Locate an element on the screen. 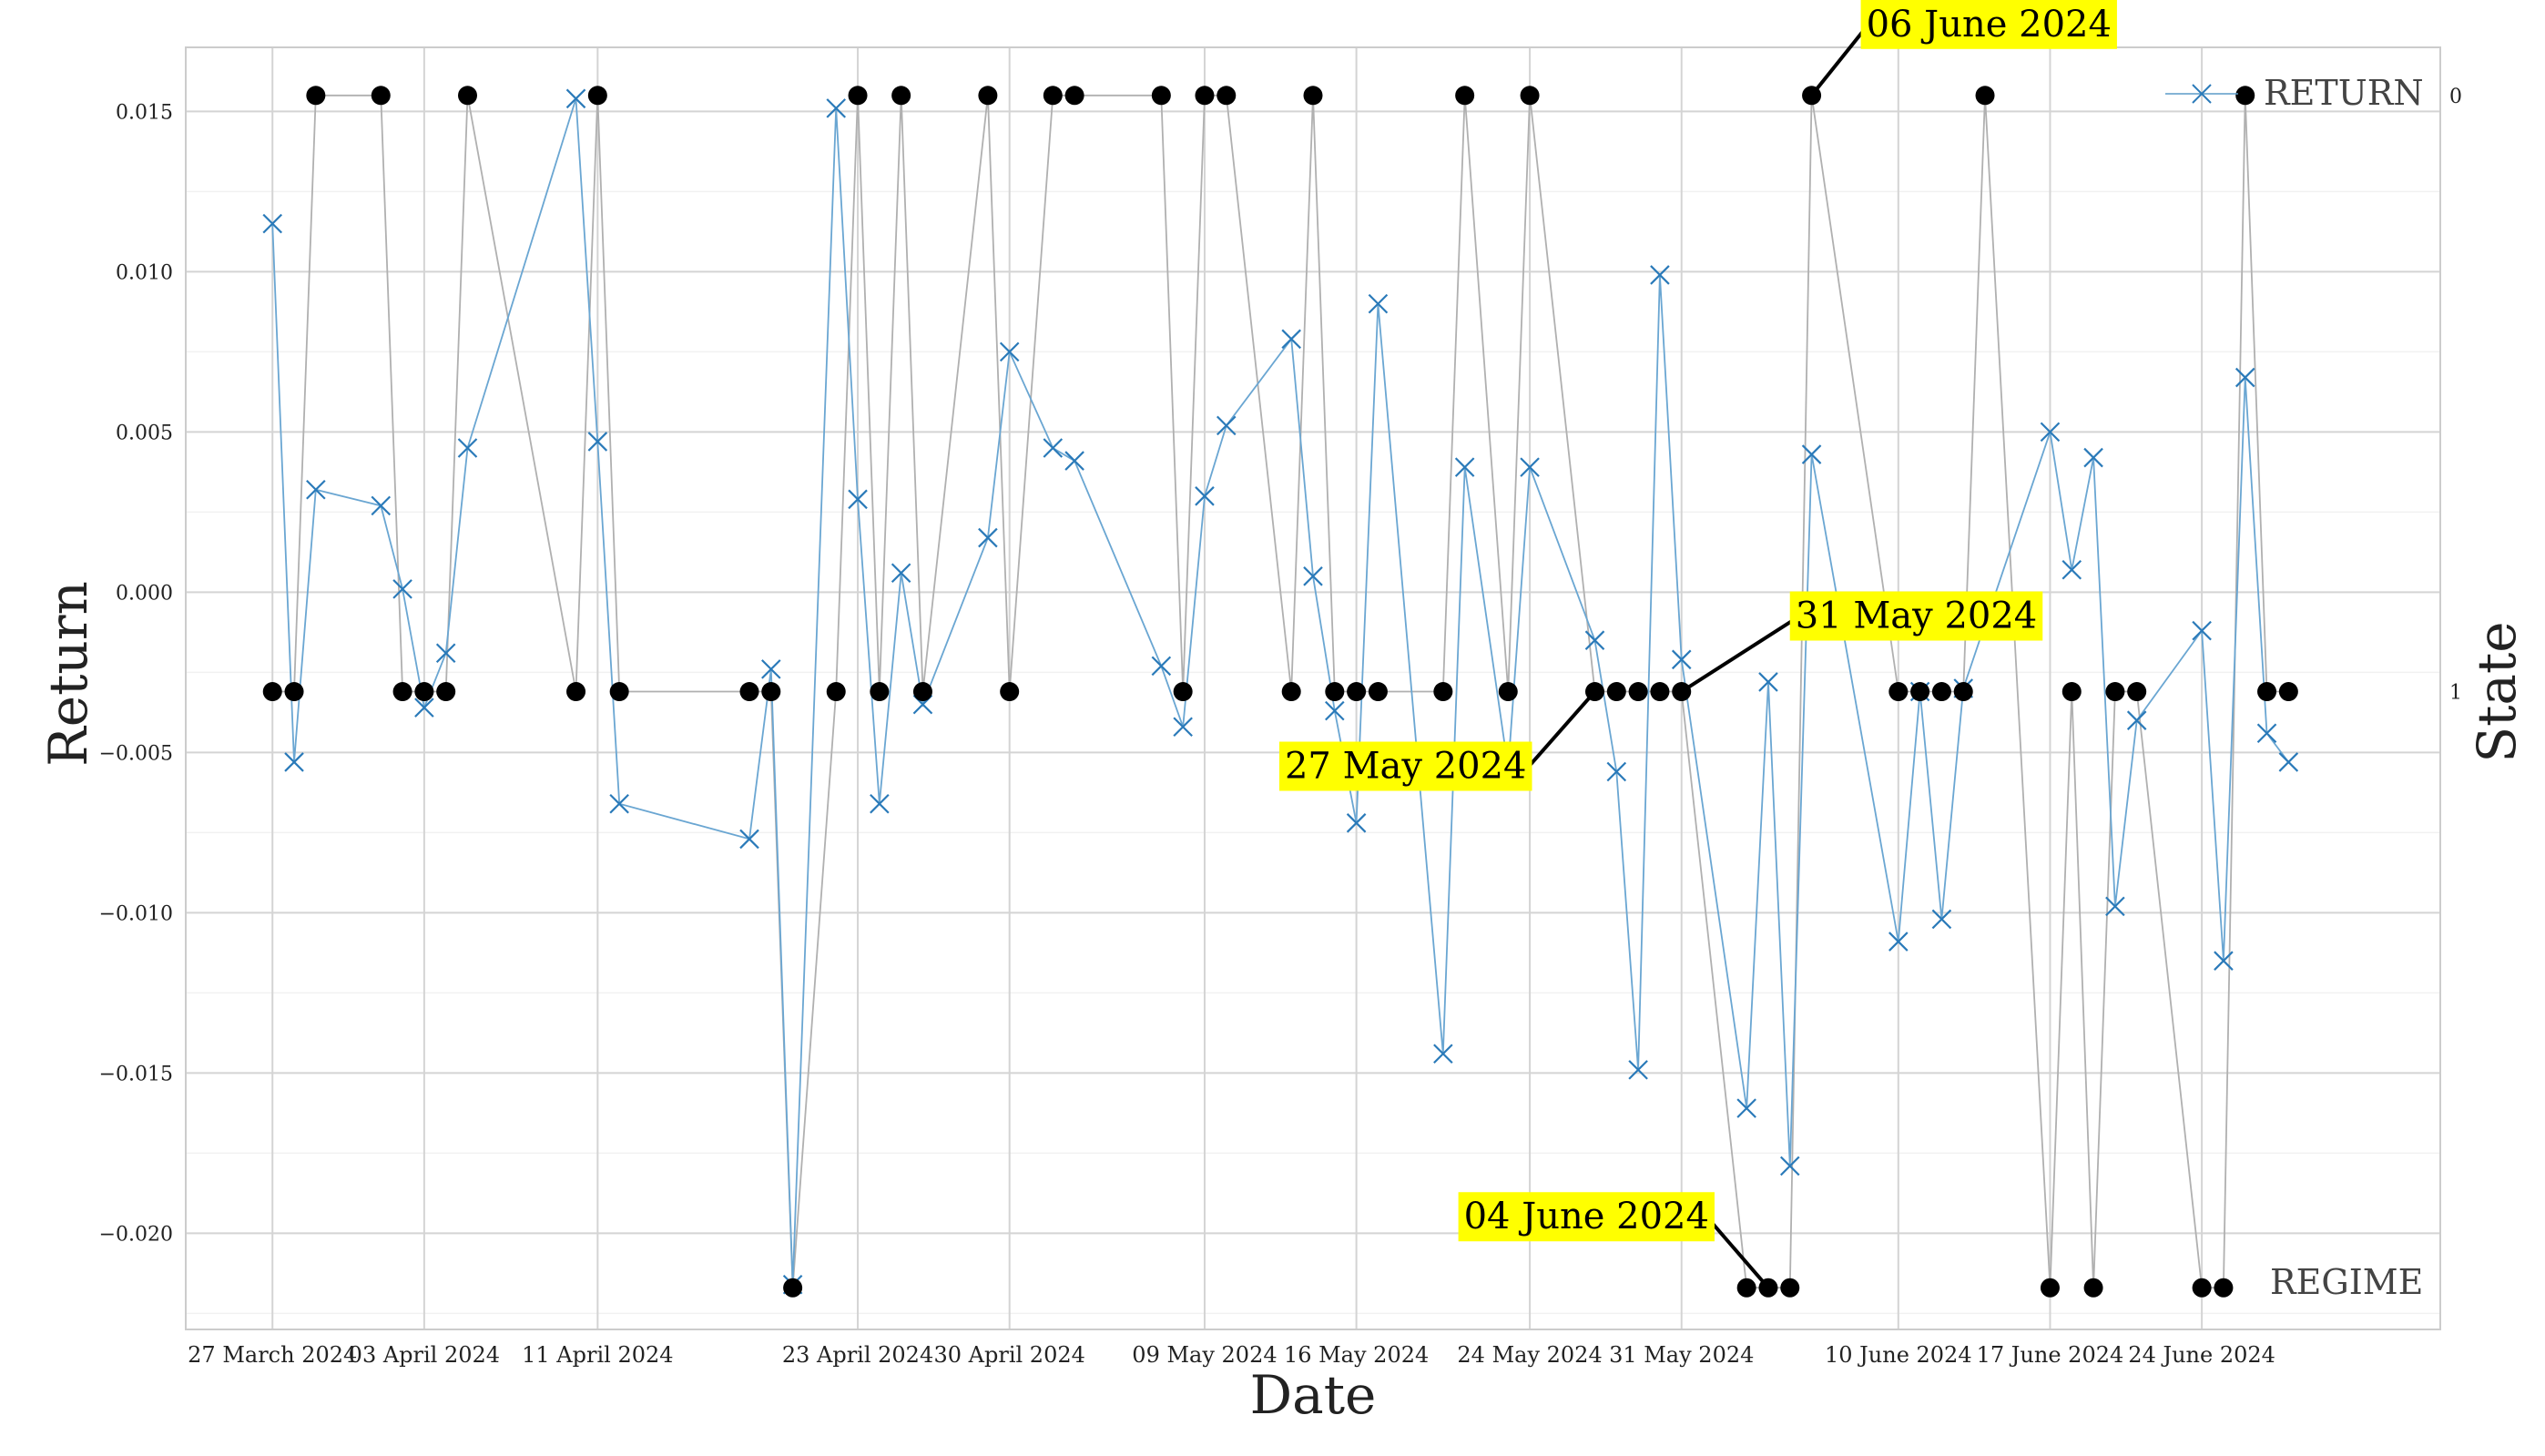 The width and height of the screenshot is (2545, 1456). y-tick-label: 0.015 is located at coordinates (144, 112).